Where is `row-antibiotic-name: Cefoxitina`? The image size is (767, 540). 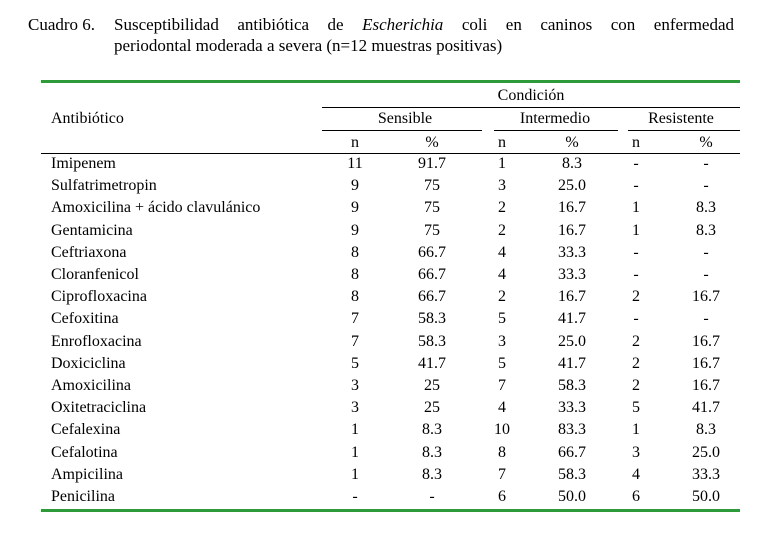 row-antibiotic-name: Cefoxitina is located at coordinates (85, 318).